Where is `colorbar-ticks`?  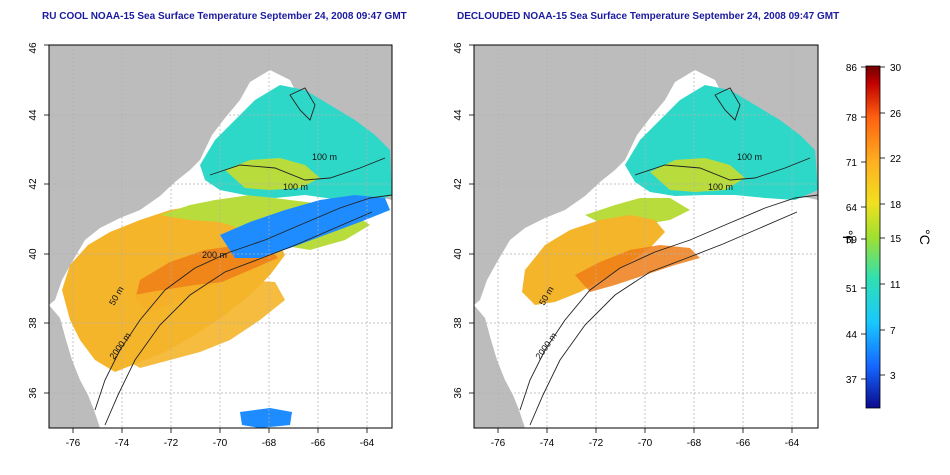
colorbar-ticks is located at coordinates (873, 223).